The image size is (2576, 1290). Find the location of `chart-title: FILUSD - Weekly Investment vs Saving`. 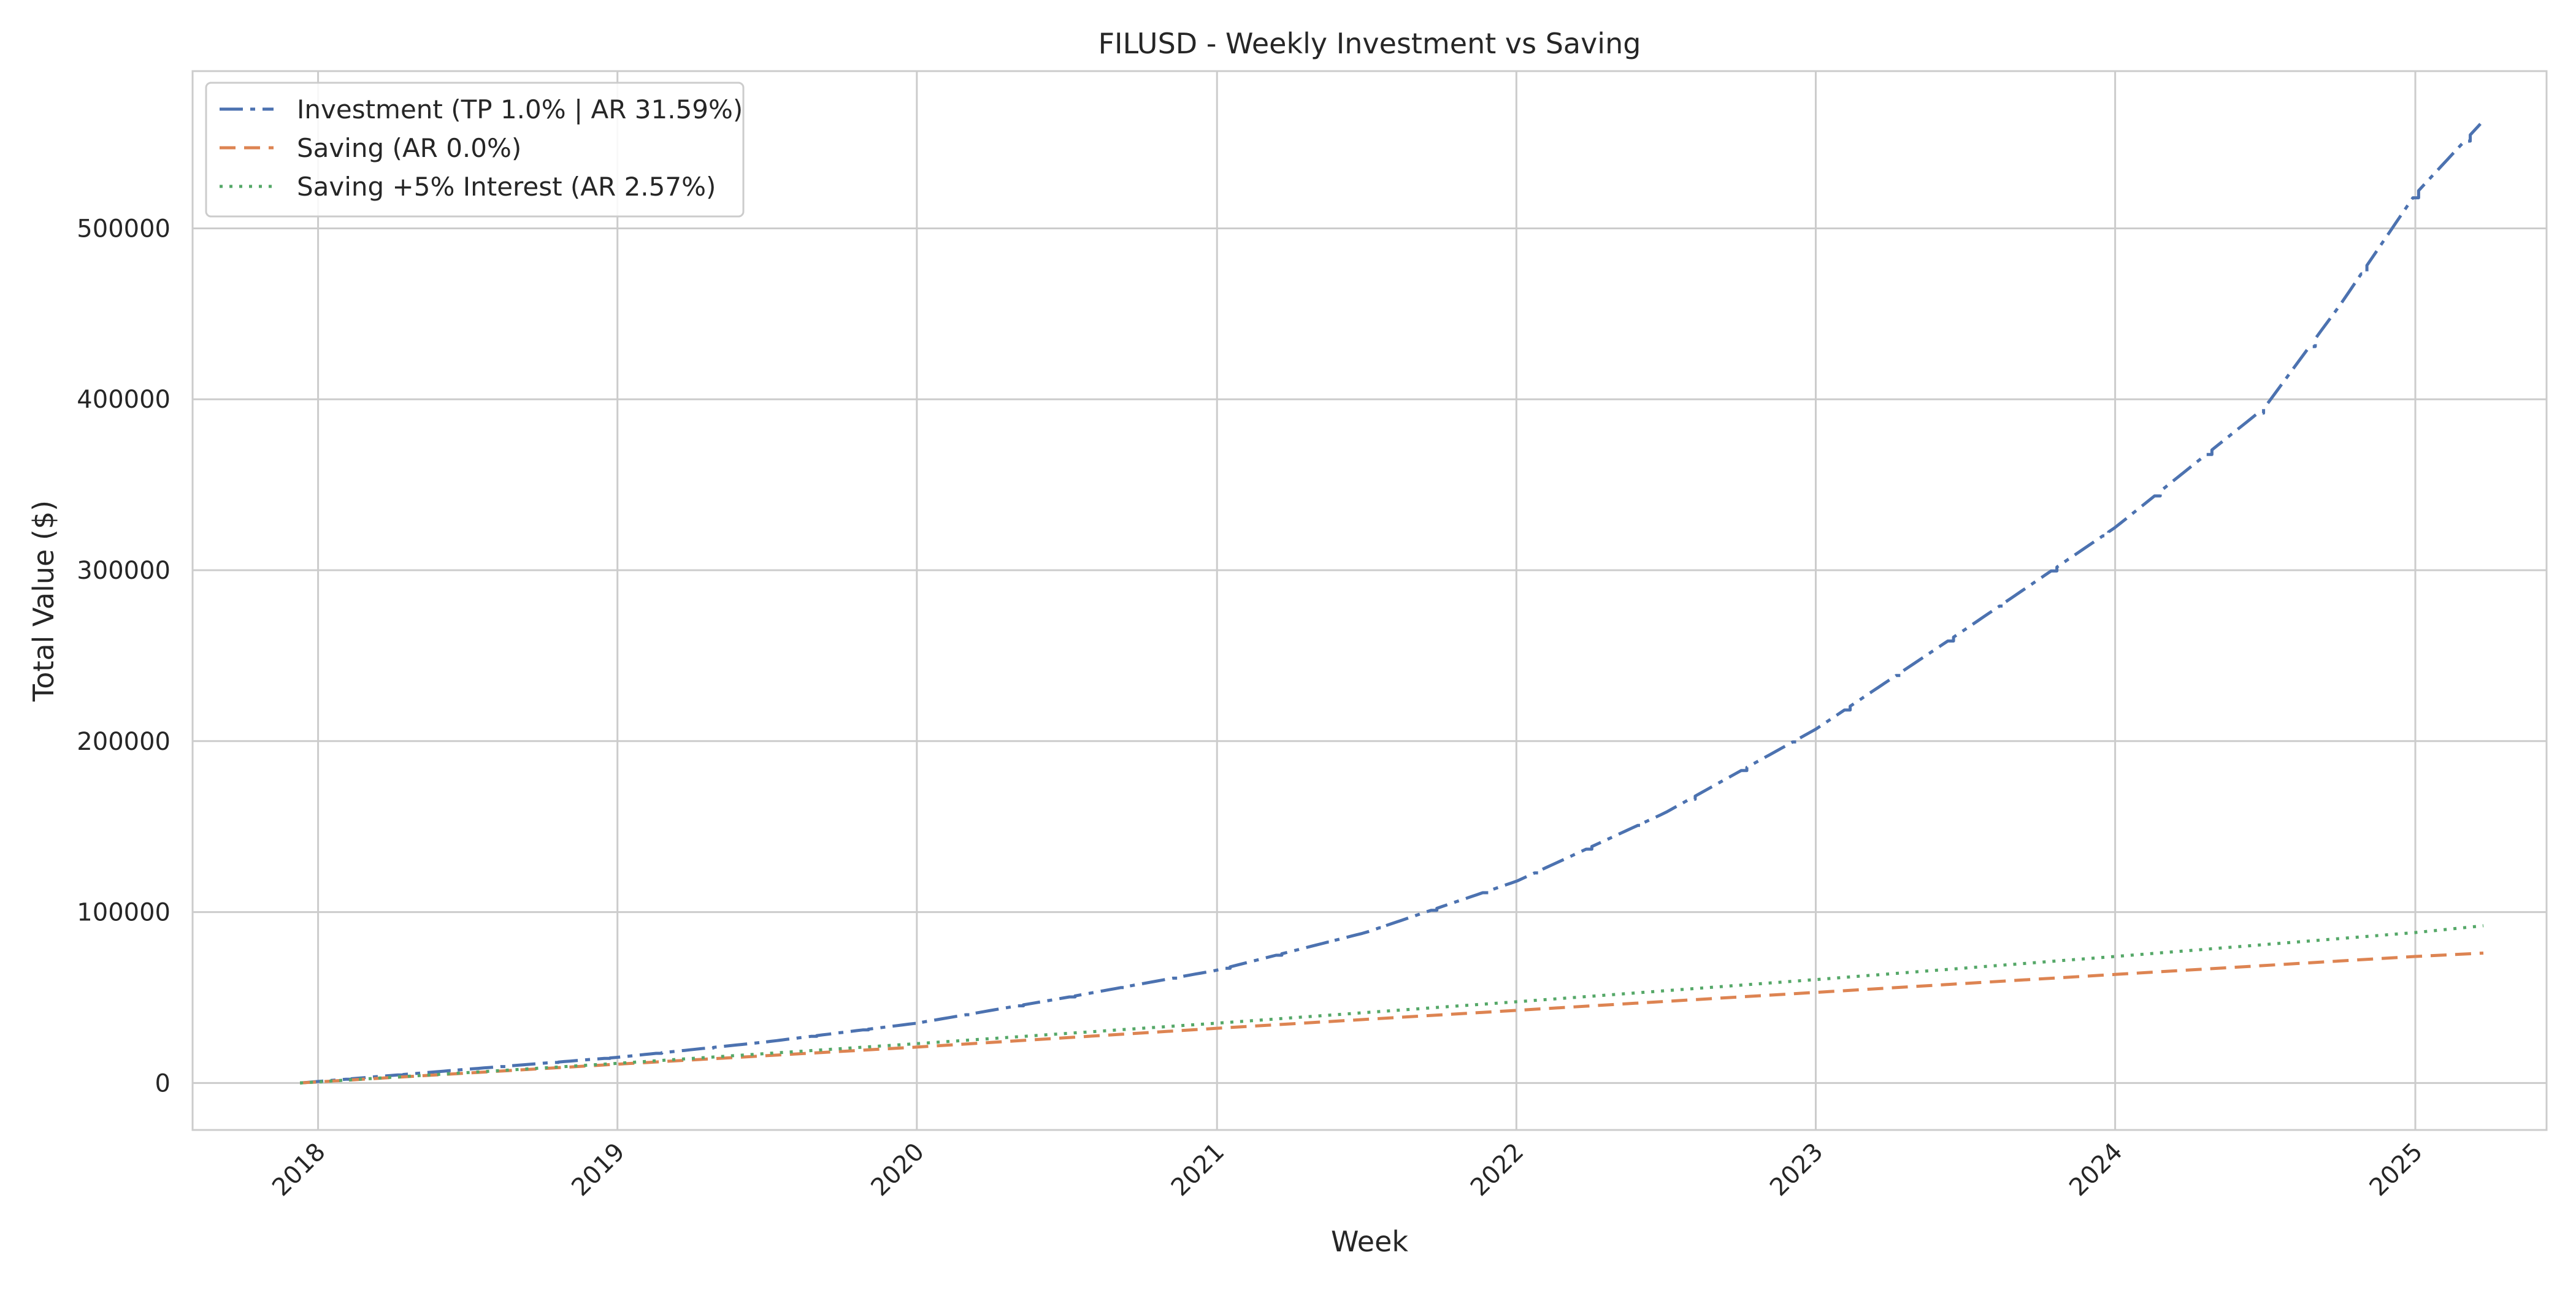

chart-title: FILUSD - Weekly Investment vs Saving is located at coordinates (1369, 44).